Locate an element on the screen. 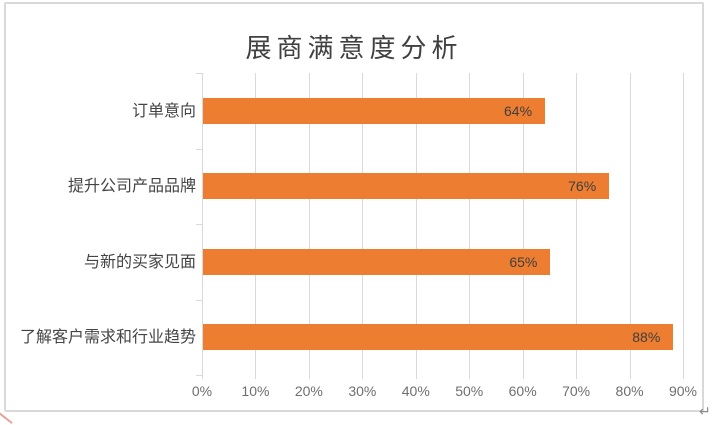  value-axis-tick-label: 30% is located at coordinates (362, 391).